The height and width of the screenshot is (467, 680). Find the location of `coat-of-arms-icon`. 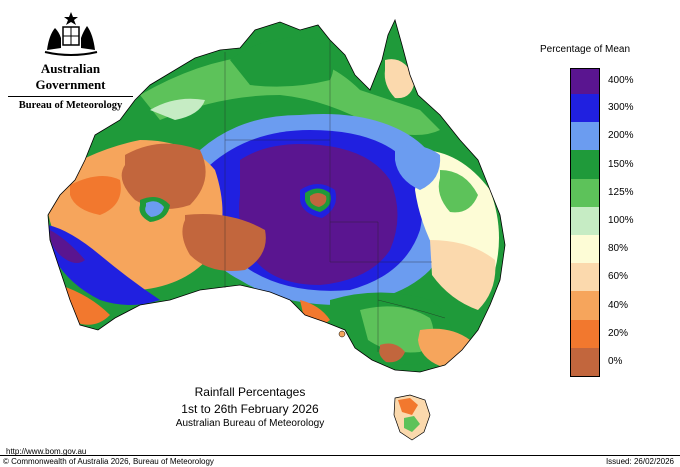

coat-of-arms-icon is located at coordinates (70, 34).